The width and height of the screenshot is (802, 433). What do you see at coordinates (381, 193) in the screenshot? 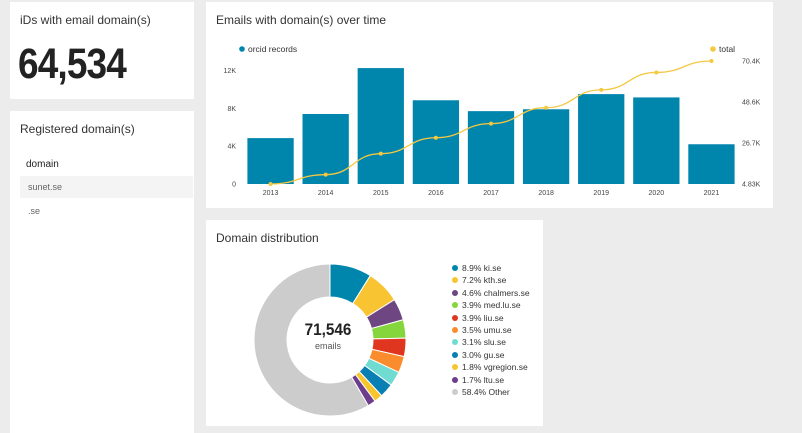
I see `x-tick-label: 2015` at bounding box center [381, 193].